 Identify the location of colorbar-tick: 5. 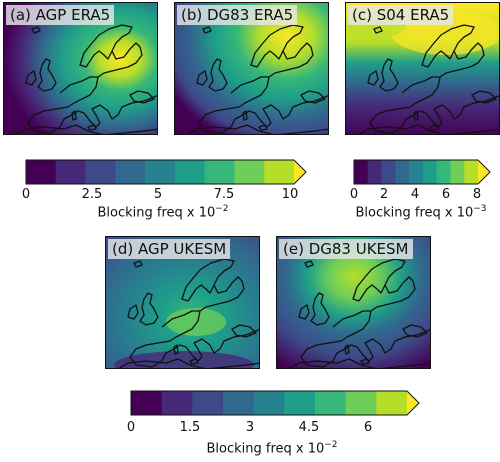
(158, 194).